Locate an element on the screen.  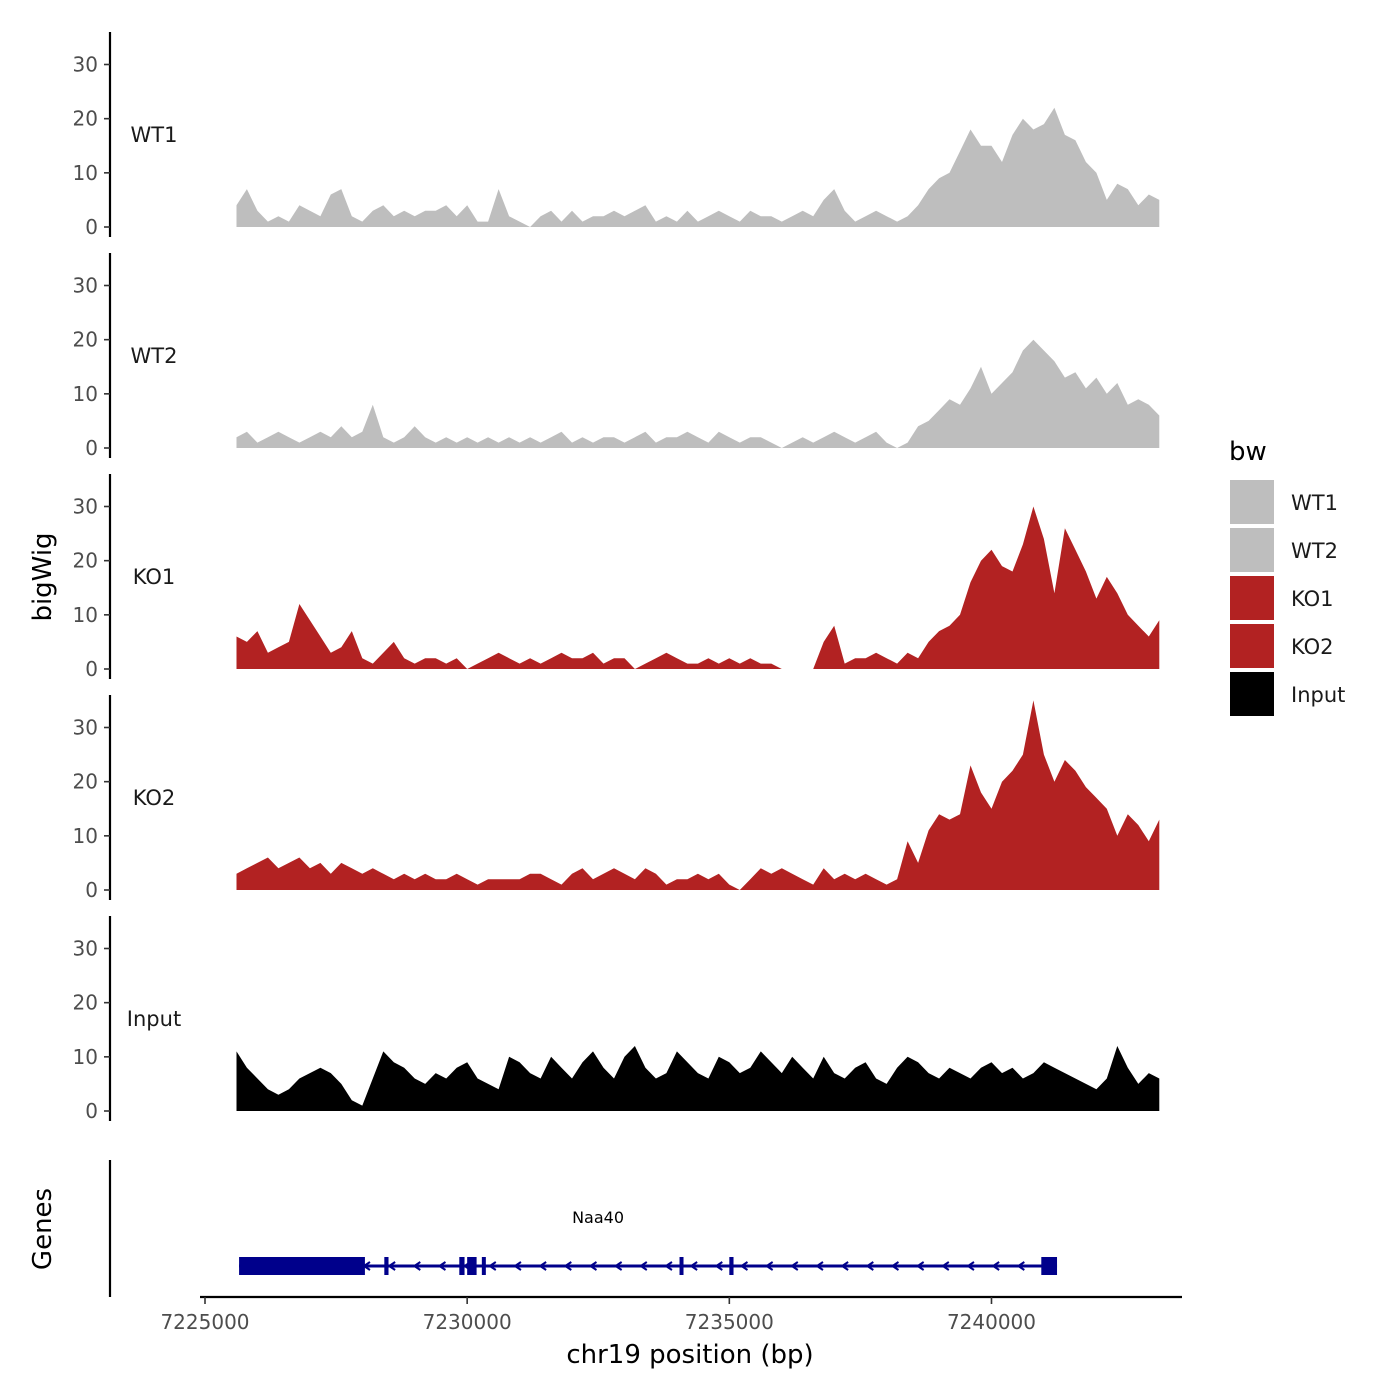
signal-area-ko1 is located at coordinates (698, 587).